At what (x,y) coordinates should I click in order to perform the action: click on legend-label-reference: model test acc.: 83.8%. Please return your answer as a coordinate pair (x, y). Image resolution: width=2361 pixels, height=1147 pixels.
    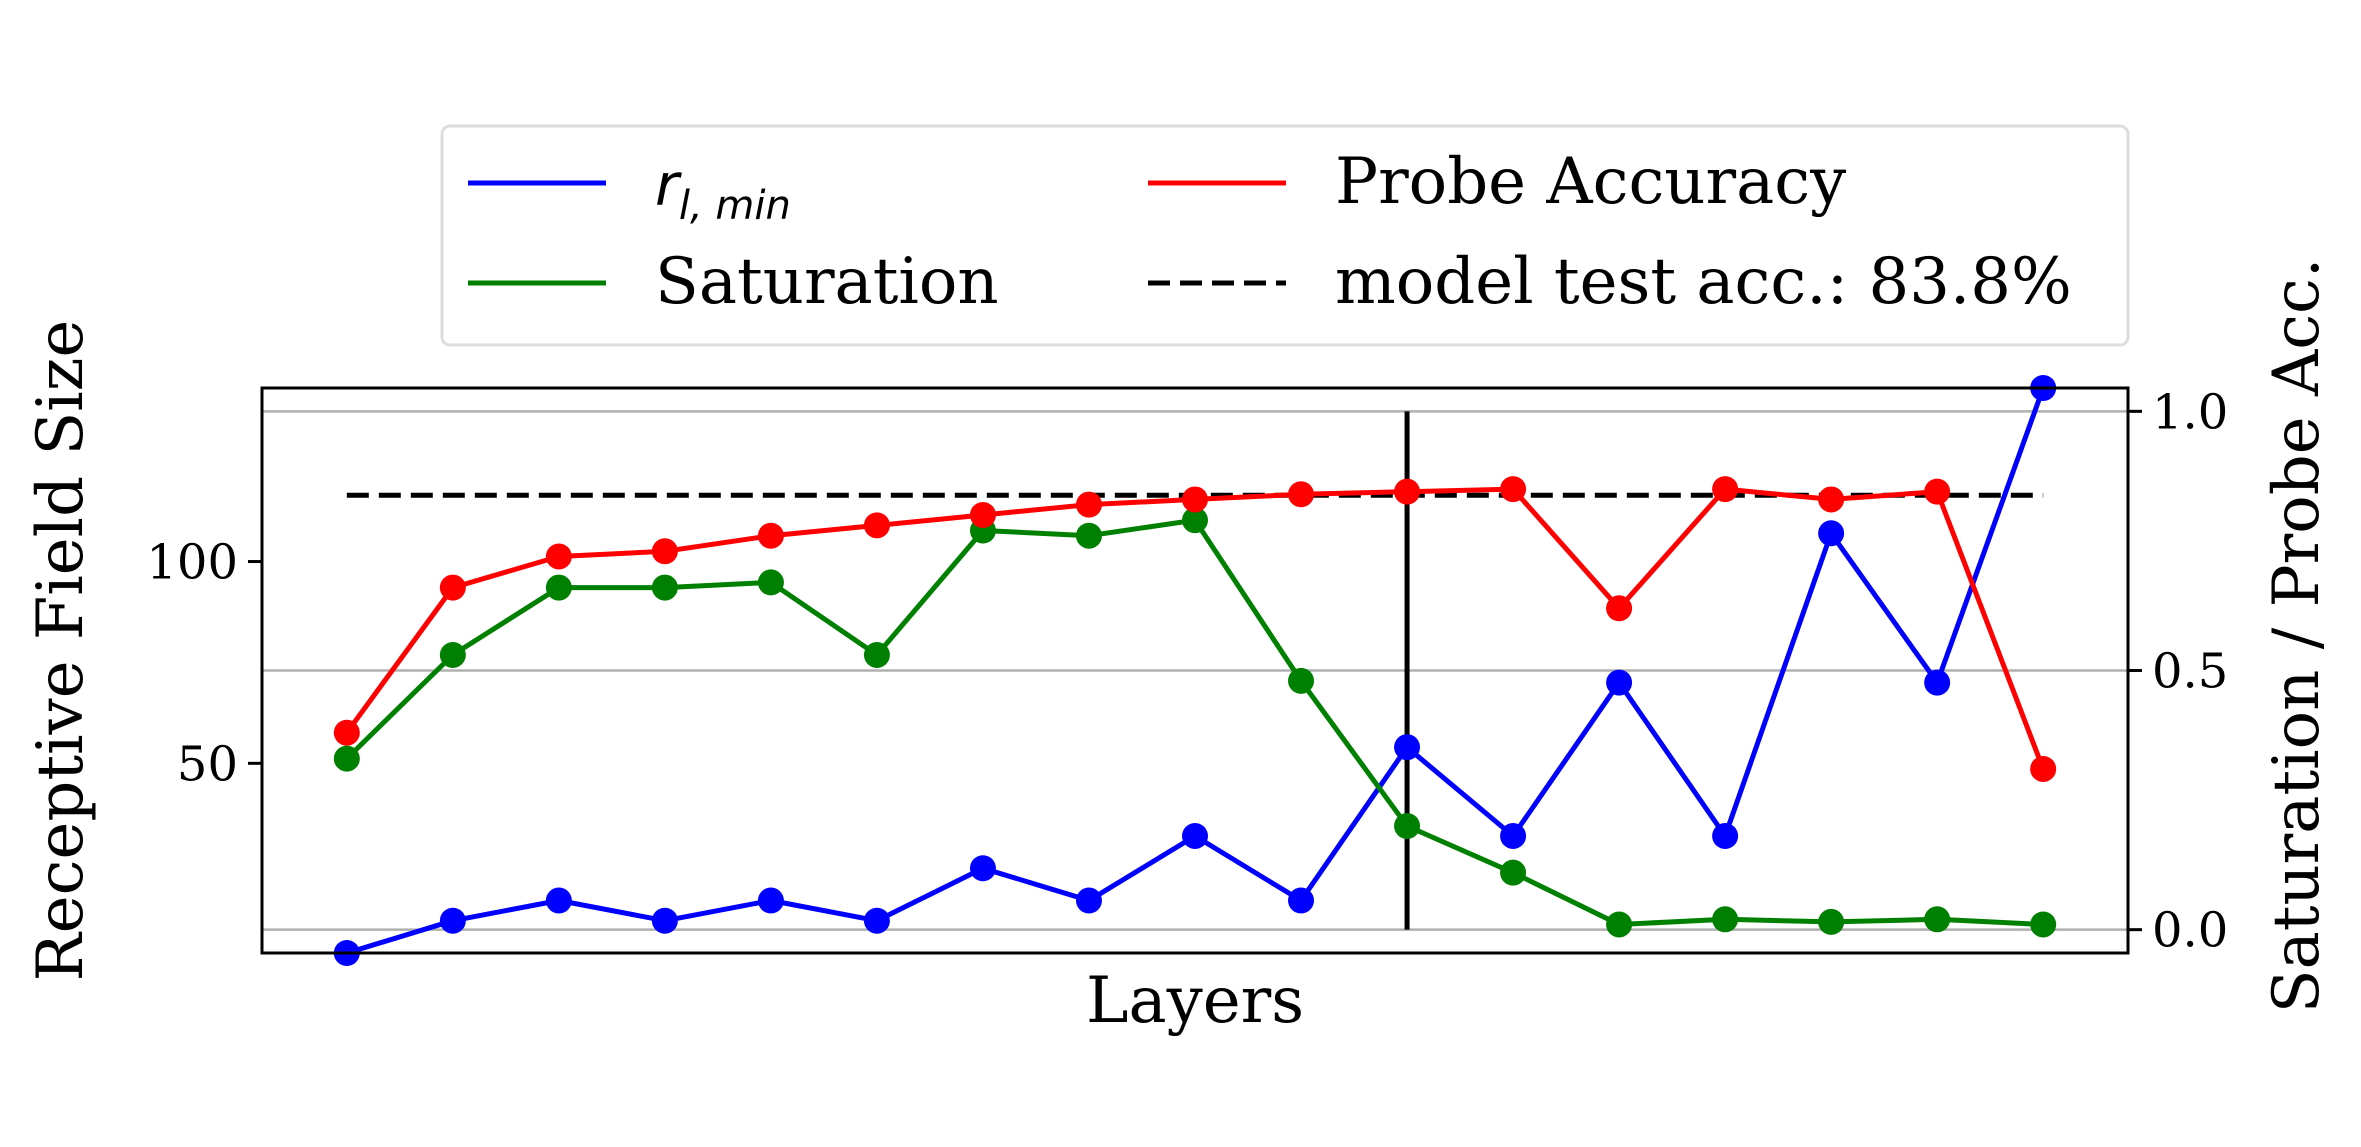
    Looking at the image, I should click on (1703, 282).